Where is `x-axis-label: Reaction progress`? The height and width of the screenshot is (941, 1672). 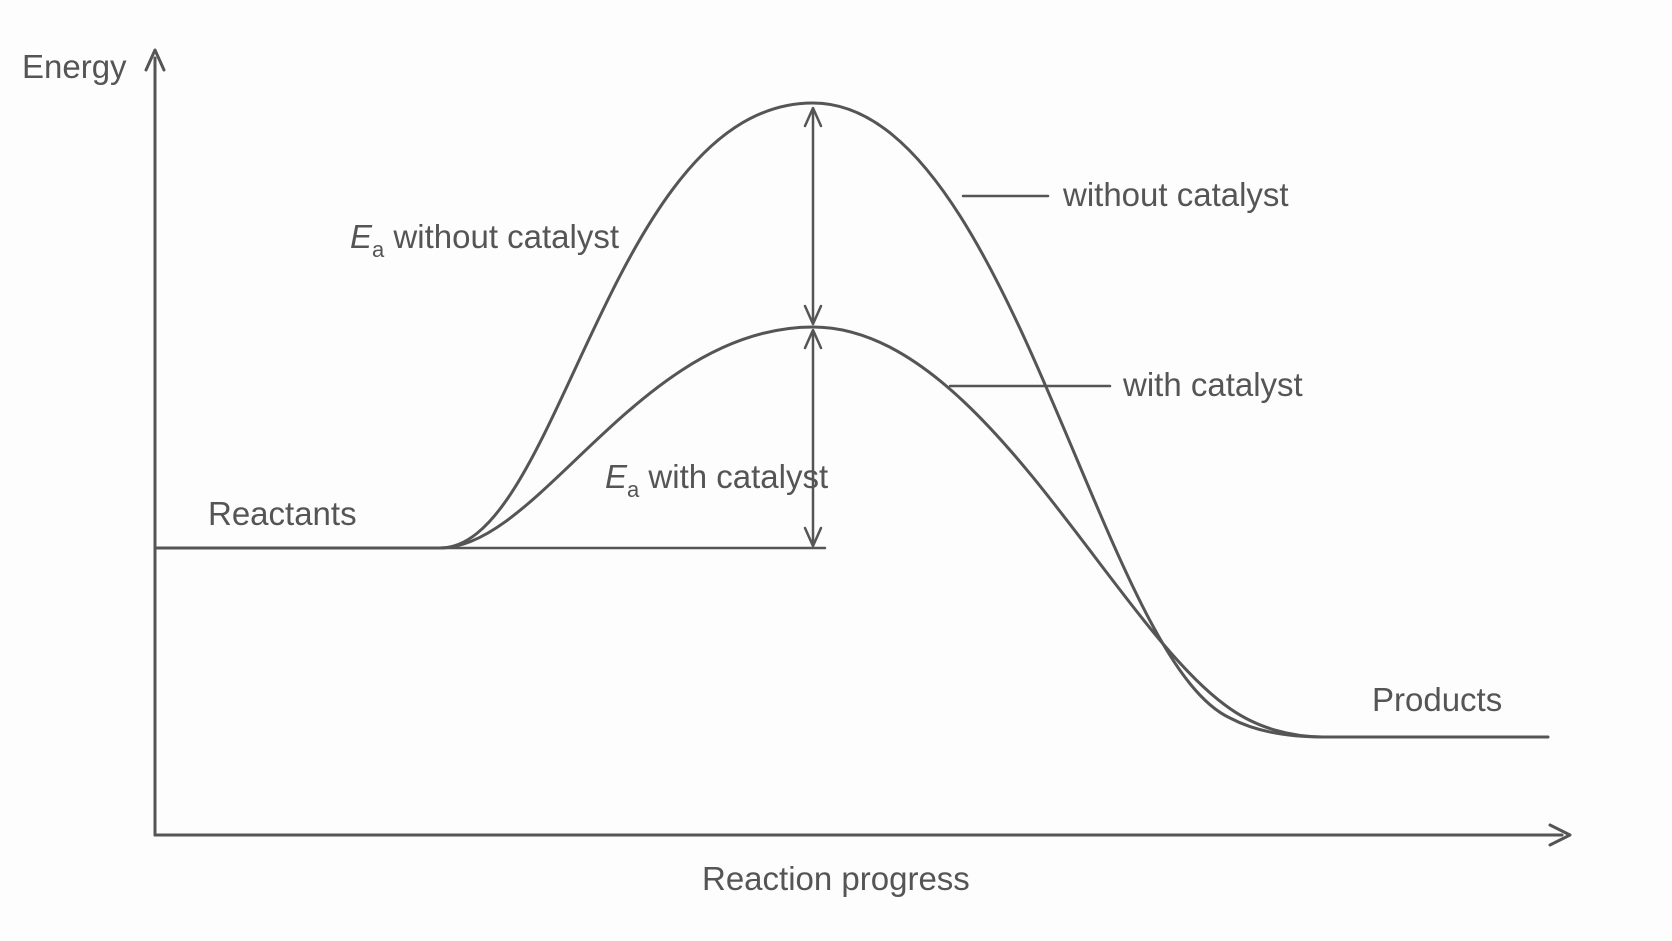 x-axis-label: Reaction progress is located at coordinates (836, 878).